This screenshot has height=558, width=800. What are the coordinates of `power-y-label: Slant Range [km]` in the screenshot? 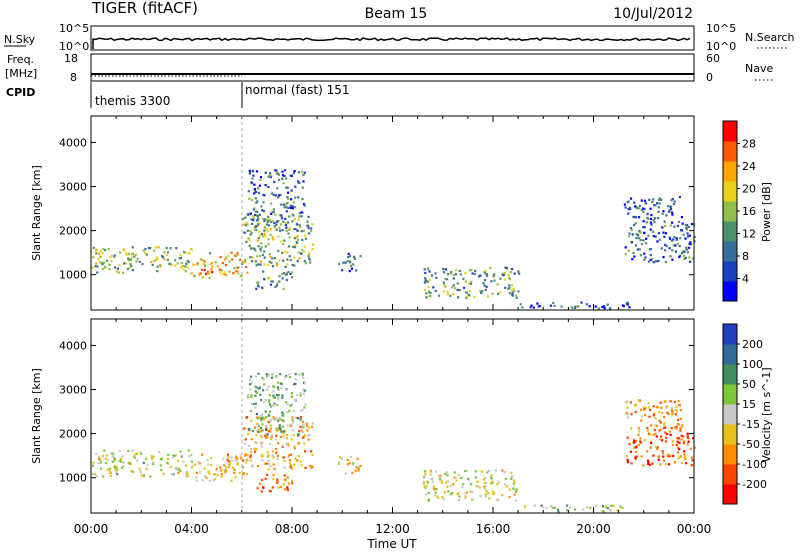 It's located at (36, 213).